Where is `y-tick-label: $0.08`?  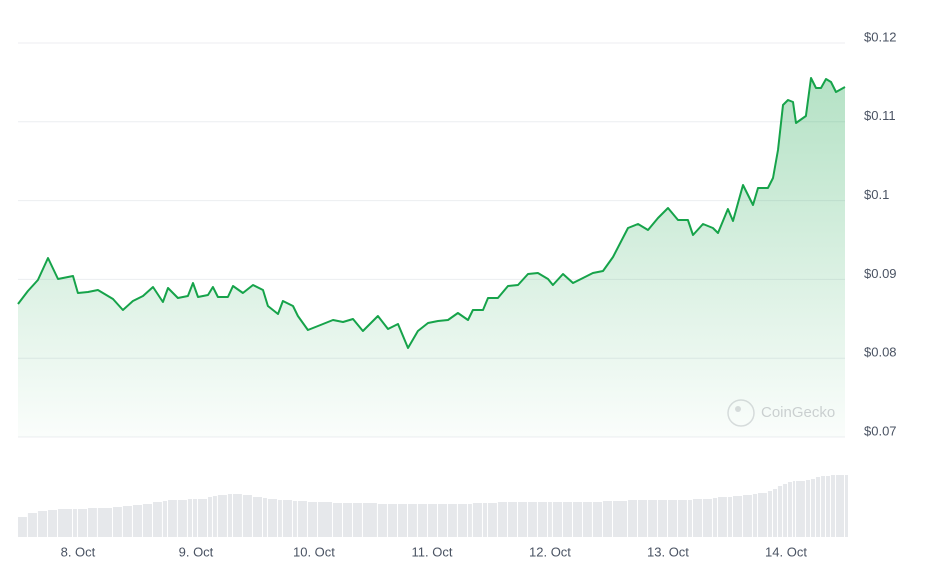 y-tick-label: $0.08 is located at coordinates (880, 352).